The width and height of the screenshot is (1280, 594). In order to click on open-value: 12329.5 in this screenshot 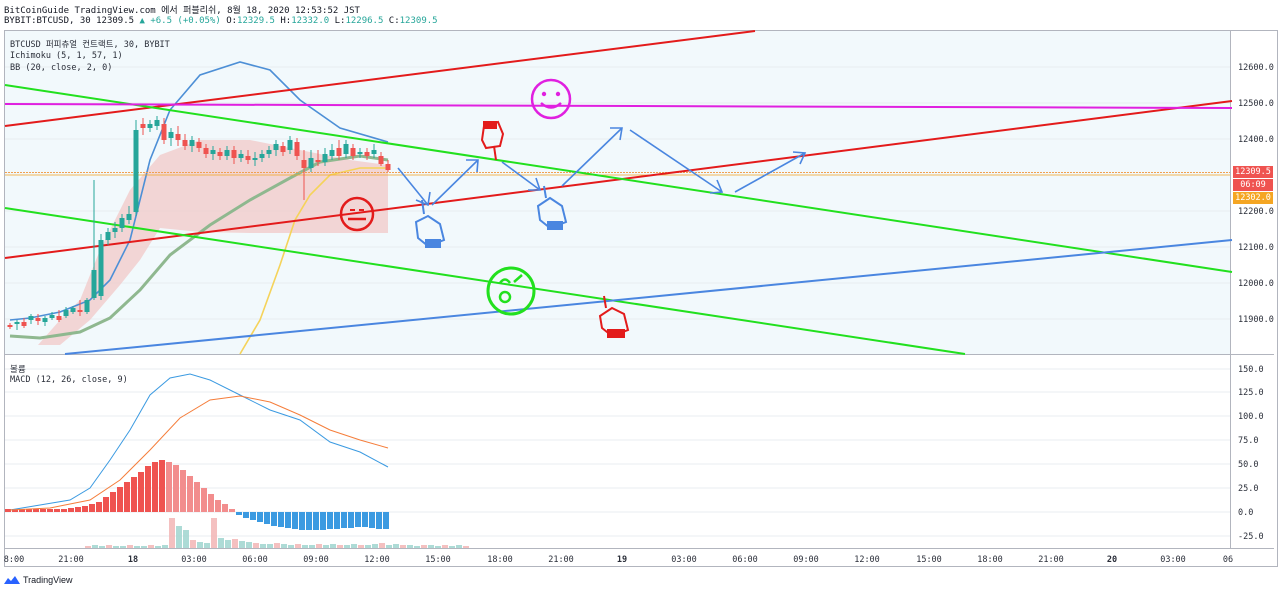, I will do `click(256, 21)`.